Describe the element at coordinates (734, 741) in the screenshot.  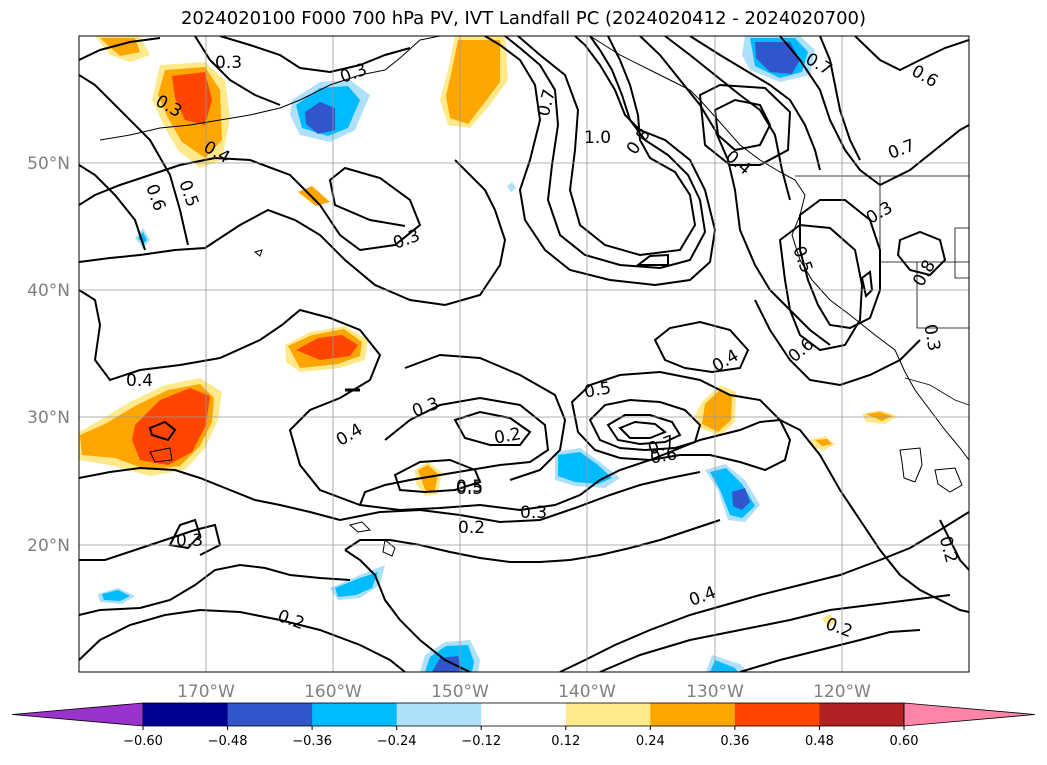
I see `colorbar-tick-label: 0.36` at that location.